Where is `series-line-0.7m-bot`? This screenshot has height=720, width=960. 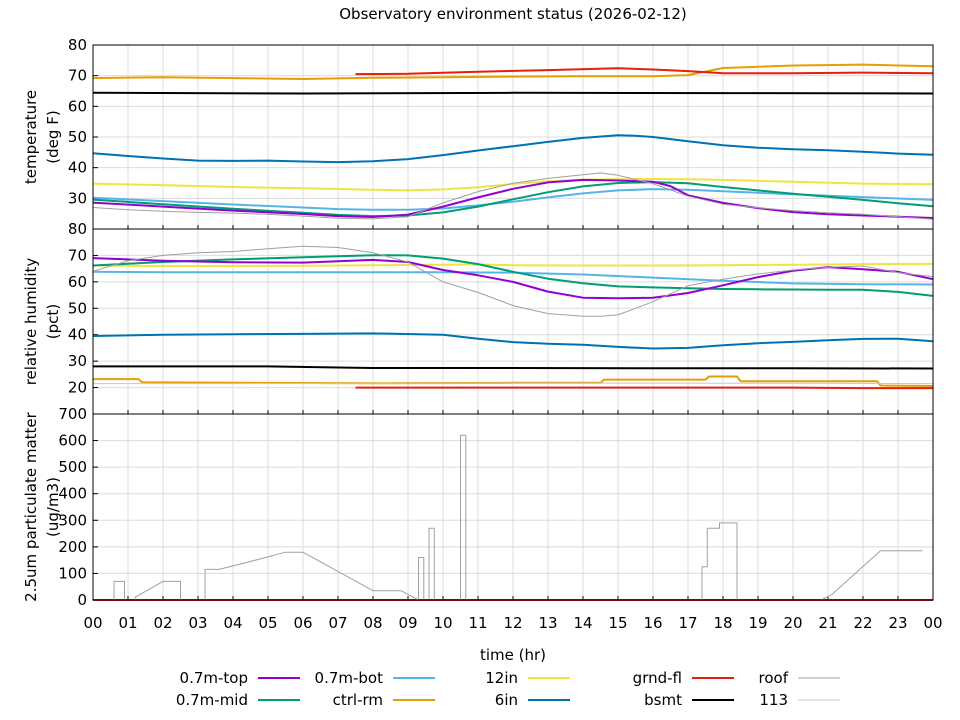 series-line-0.7m-bot is located at coordinates (513, 199).